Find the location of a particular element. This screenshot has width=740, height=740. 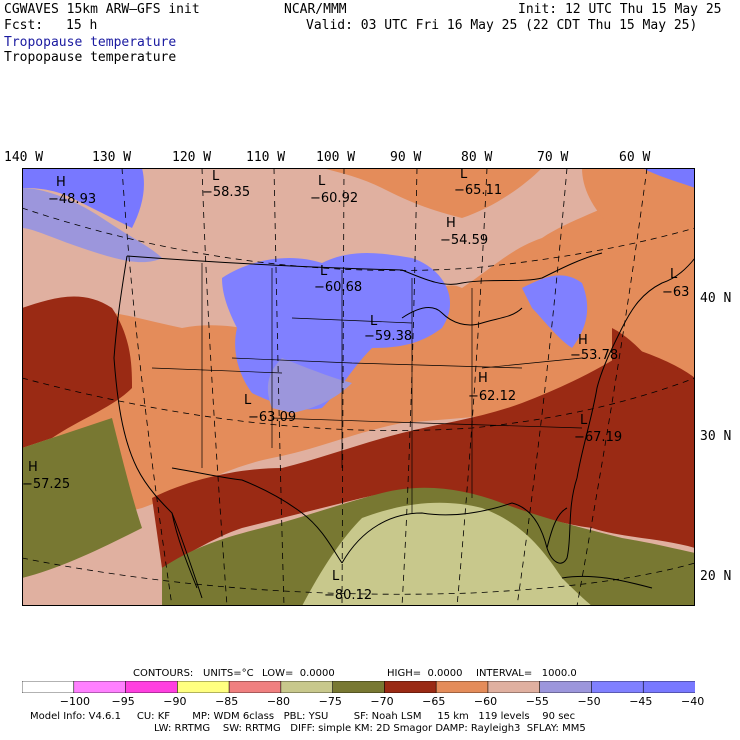

great-lakes is located at coordinates (462, 316).